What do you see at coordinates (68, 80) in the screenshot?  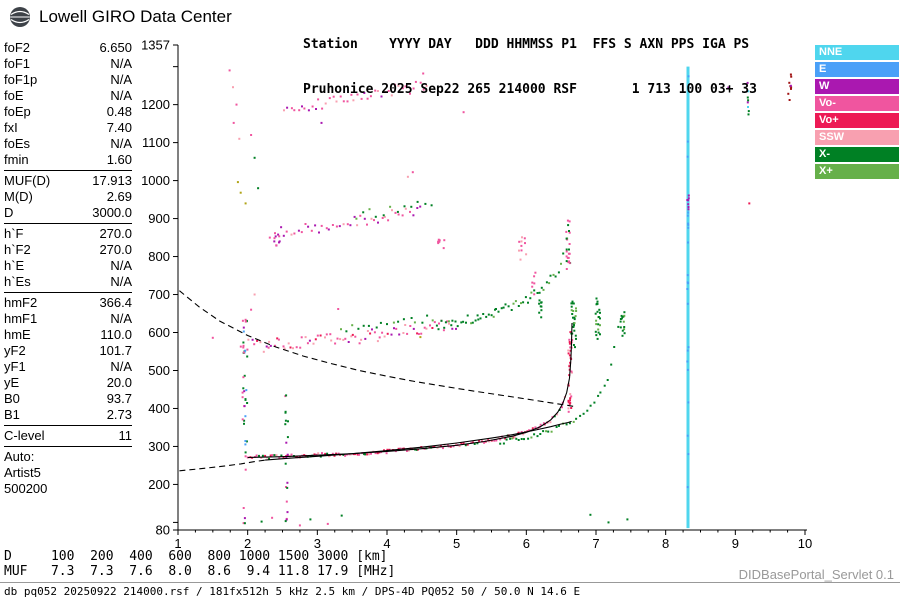 I see `param-row-foF1p: foF1p N/A` at bounding box center [68, 80].